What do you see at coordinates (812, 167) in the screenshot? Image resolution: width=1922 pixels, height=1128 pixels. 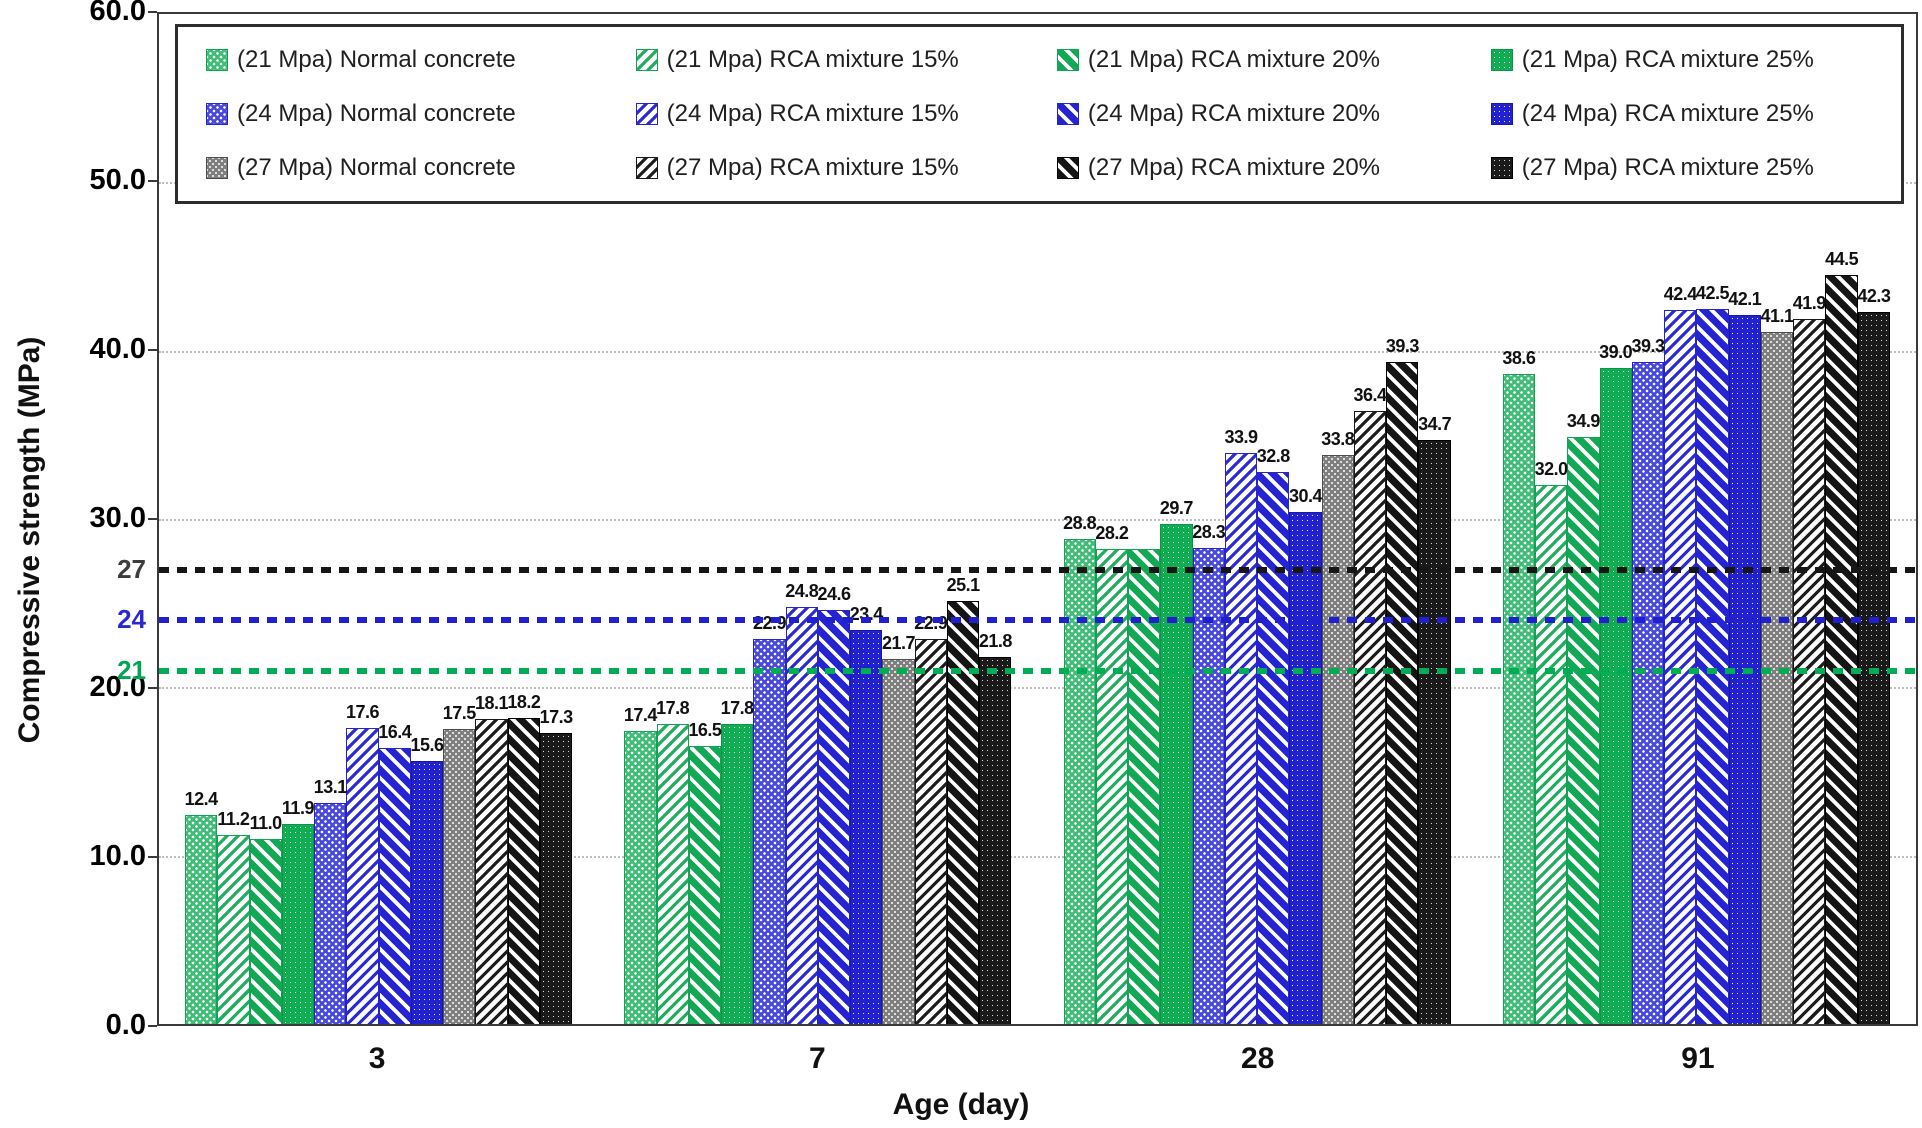 I see `legend-label: (27 Mpa) RCA mixture 15%` at bounding box center [812, 167].